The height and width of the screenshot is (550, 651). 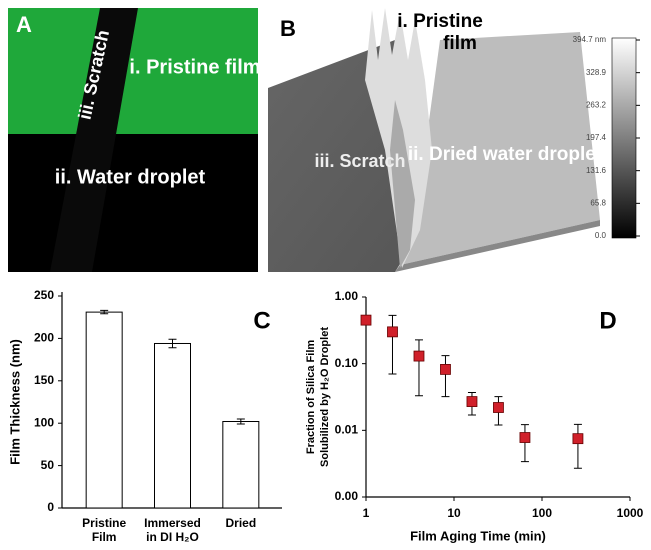 I want to click on image-label: ii. Dried water droplet, so click(x=505, y=154).